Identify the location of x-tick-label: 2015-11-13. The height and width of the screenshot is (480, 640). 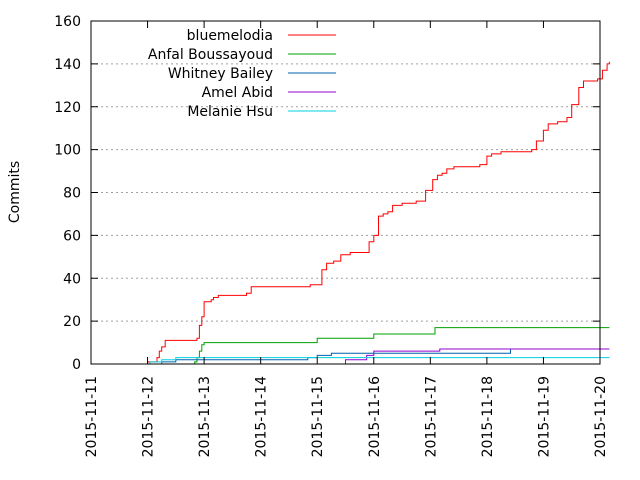
(205, 416).